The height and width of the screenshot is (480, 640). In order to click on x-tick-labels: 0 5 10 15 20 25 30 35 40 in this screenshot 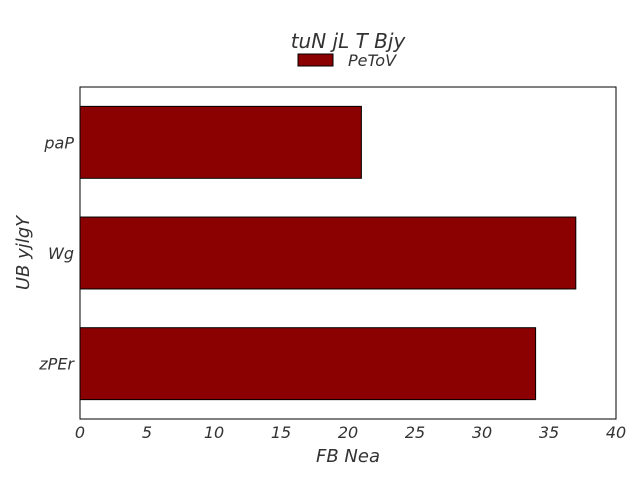, I will do `click(350, 432)`.